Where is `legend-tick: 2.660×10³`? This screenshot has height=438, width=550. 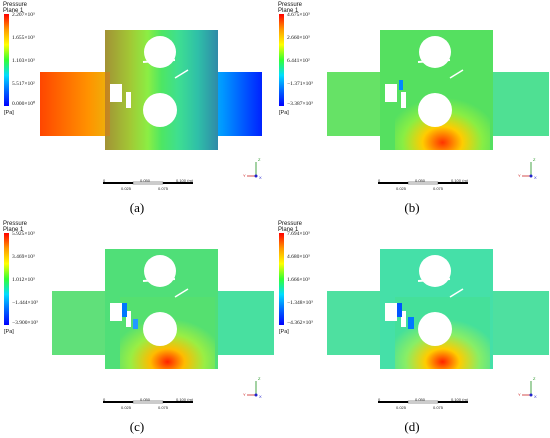 legend-tick: 2.660×10³ is located at coordinates (298, 38).